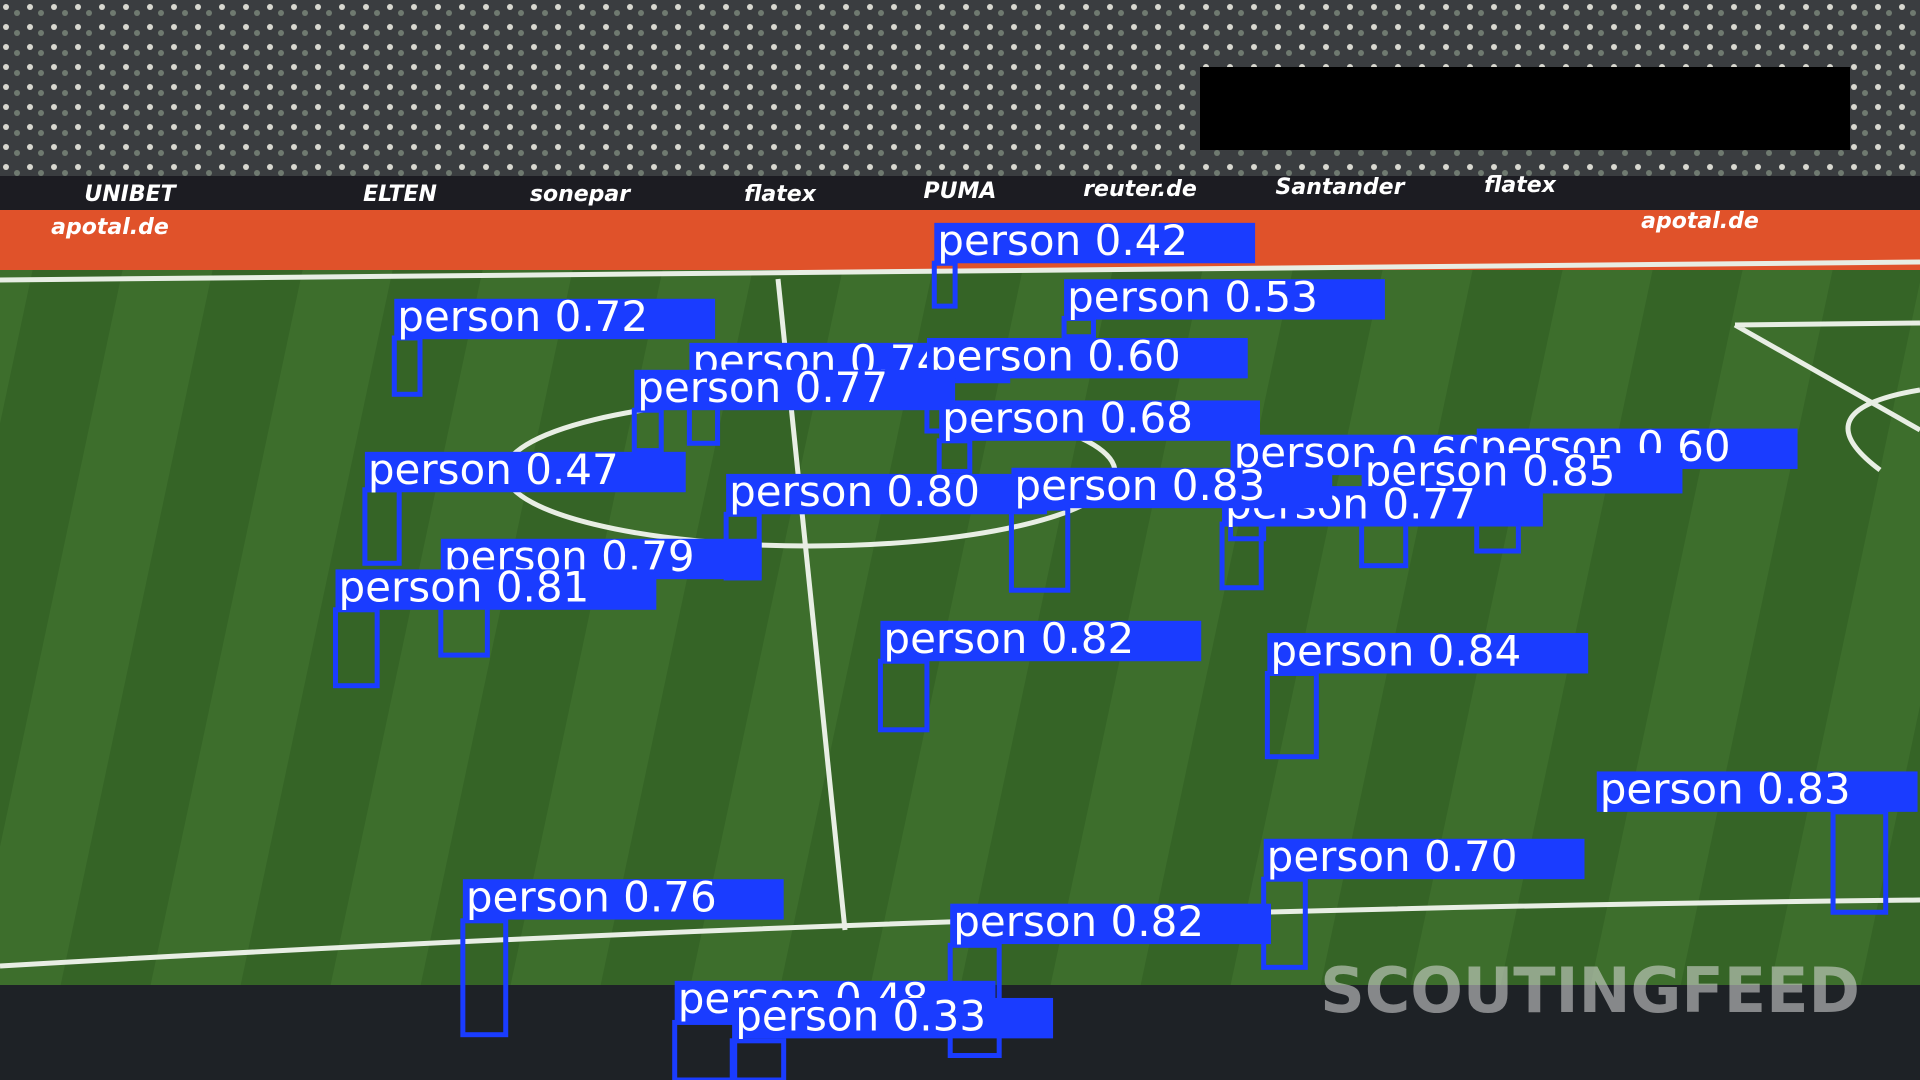 Image resolution: width=1920 pixels, height=1080 pixels. What do you see at coordinates (400, 194) in the screenshot?
I see `ad-text: ELTEN` at bounding box center [400, 194].